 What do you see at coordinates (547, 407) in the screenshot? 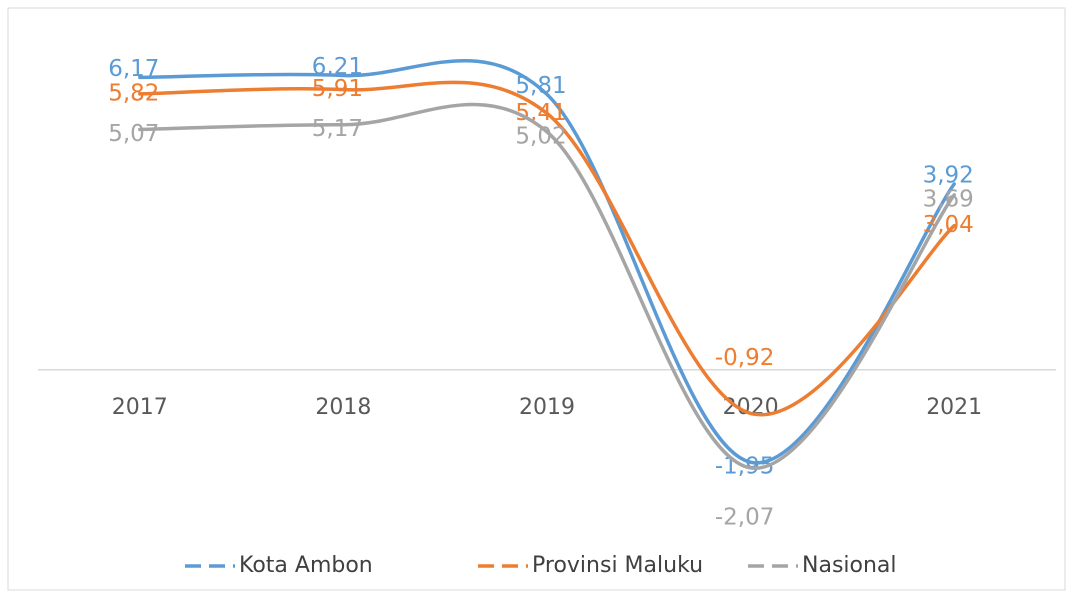
I see `x-tick-label: 2019` at bounding box center [547, 407].